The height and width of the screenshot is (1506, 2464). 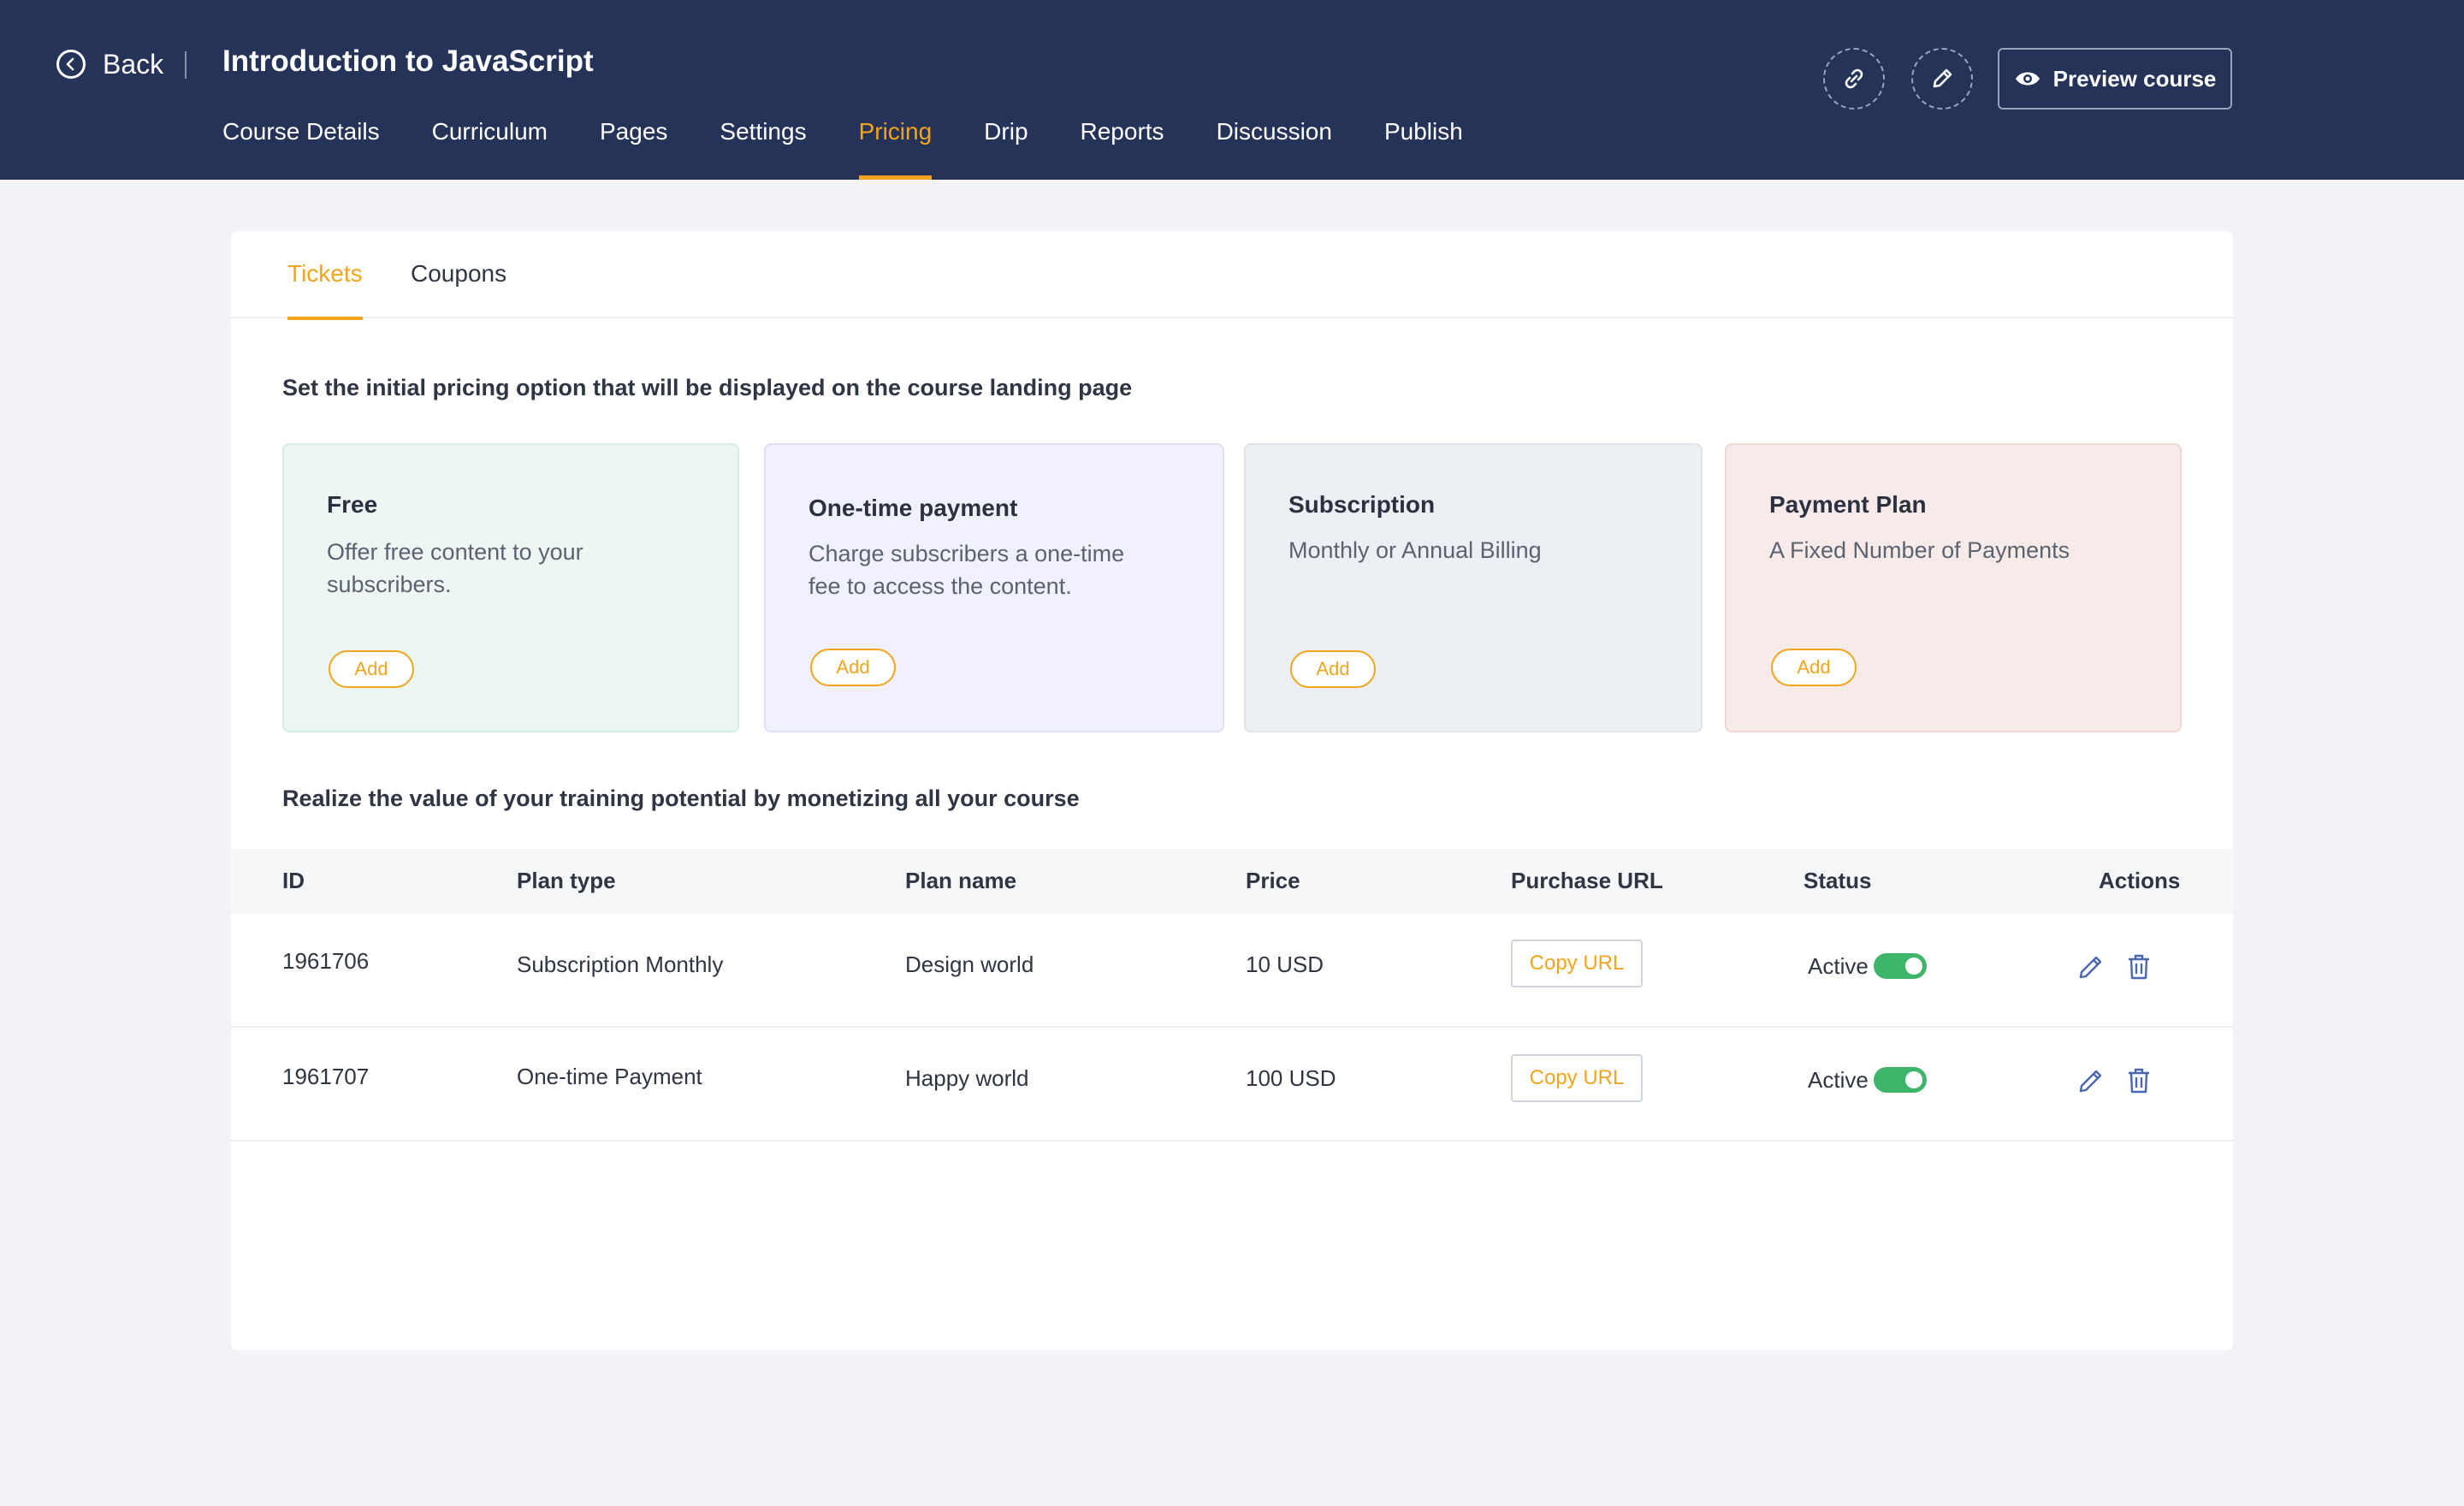 I want to click on add-payment-plan-button: Add, so click(x=1814, y=667).